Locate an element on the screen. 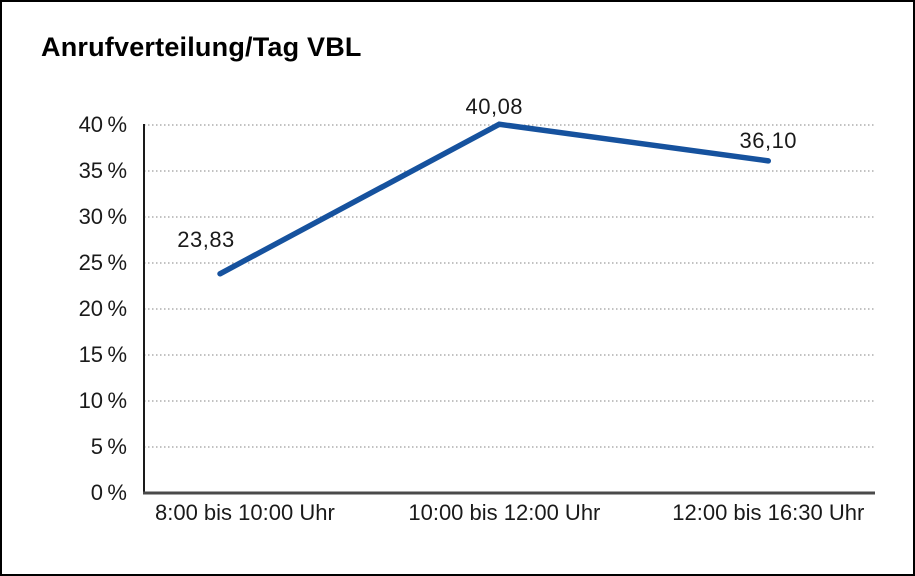 This screenshot has width=915, height=576. y-axis-tick-label: 40 % is located at coordinates (102, 124).